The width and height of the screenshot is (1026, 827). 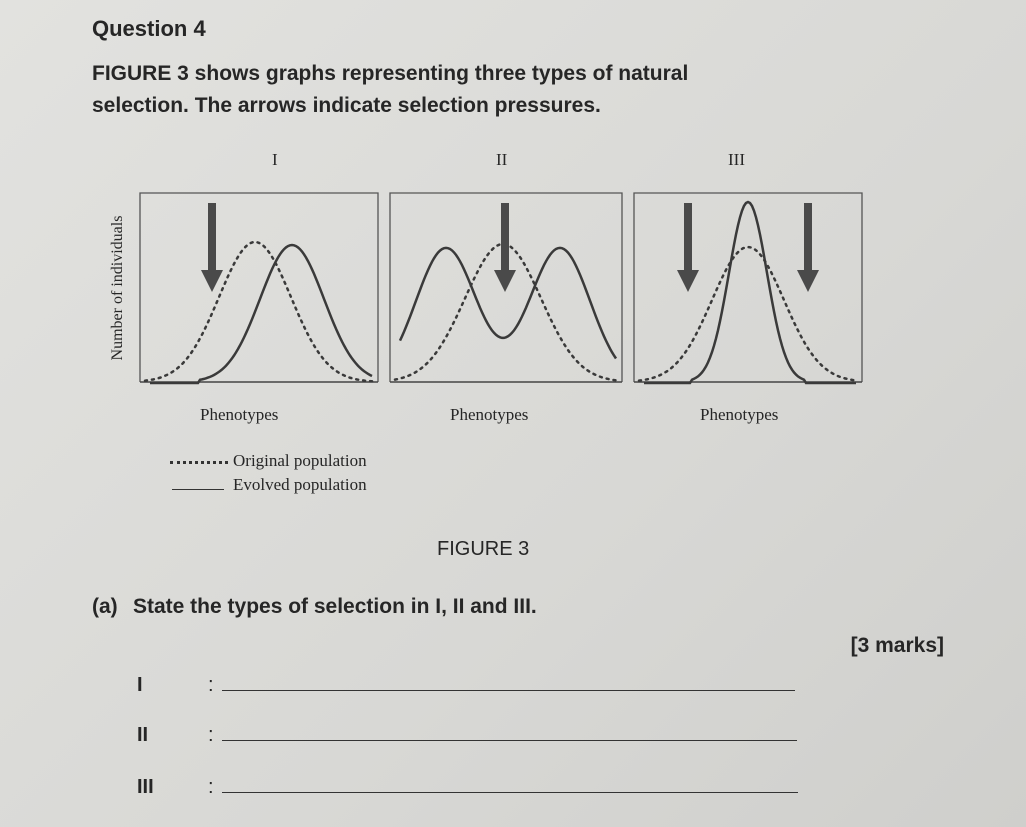 I want to click on answer-label-i: I, so click(x=140, y=685).